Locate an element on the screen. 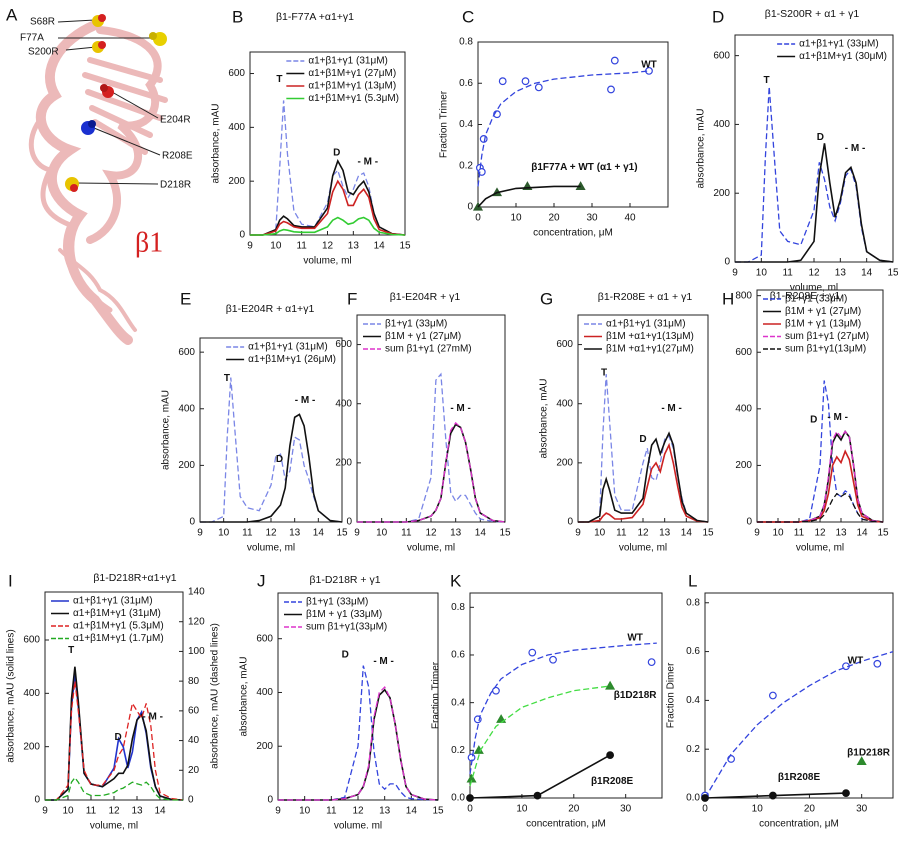  annotation: T is located at coordinates (279, 79).